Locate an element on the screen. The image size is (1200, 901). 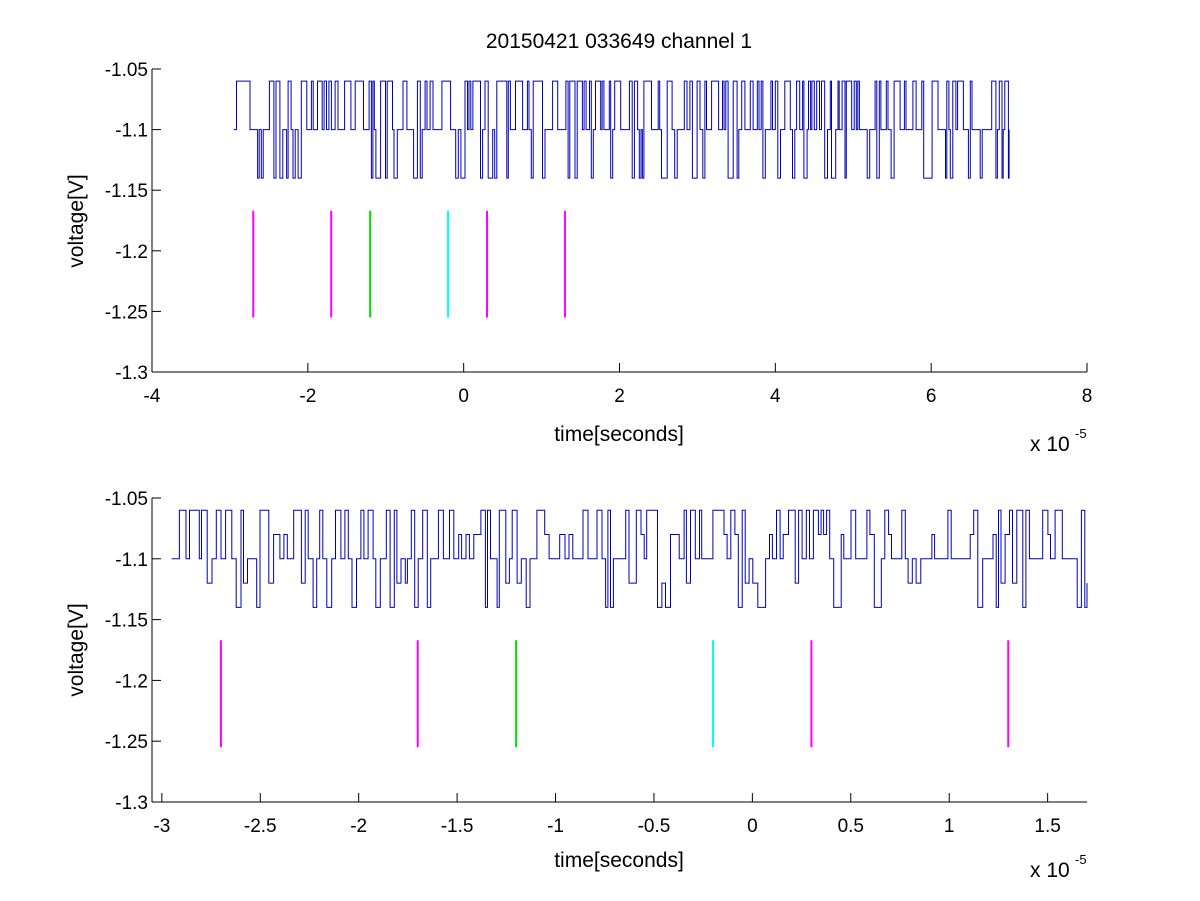
top-x-exponent-power: -5 is located at coordinates (1081, 433).